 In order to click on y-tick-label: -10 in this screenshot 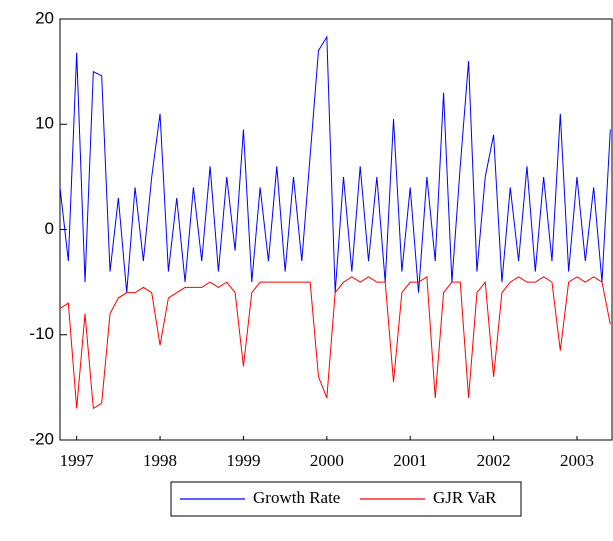, I will do `click(41, 333)`.